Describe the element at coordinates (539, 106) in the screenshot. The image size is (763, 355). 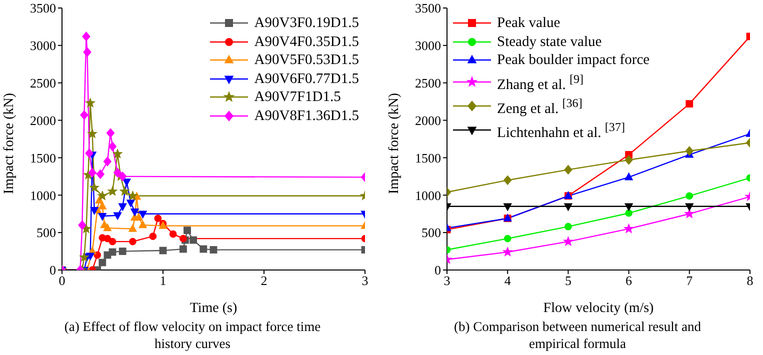
I see `legend-label: Zeng et al. $^{[36]}$` at that location.